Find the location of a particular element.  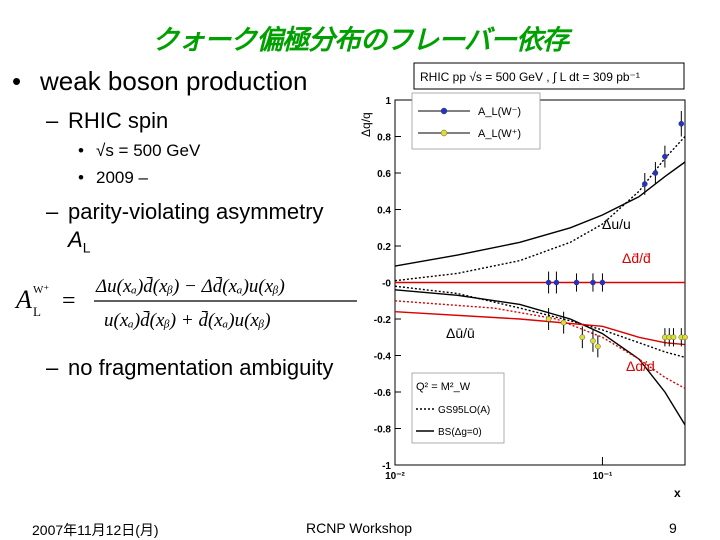

legend-bottom-label: BS(Δg=0) is located at coordinates (460, 432).